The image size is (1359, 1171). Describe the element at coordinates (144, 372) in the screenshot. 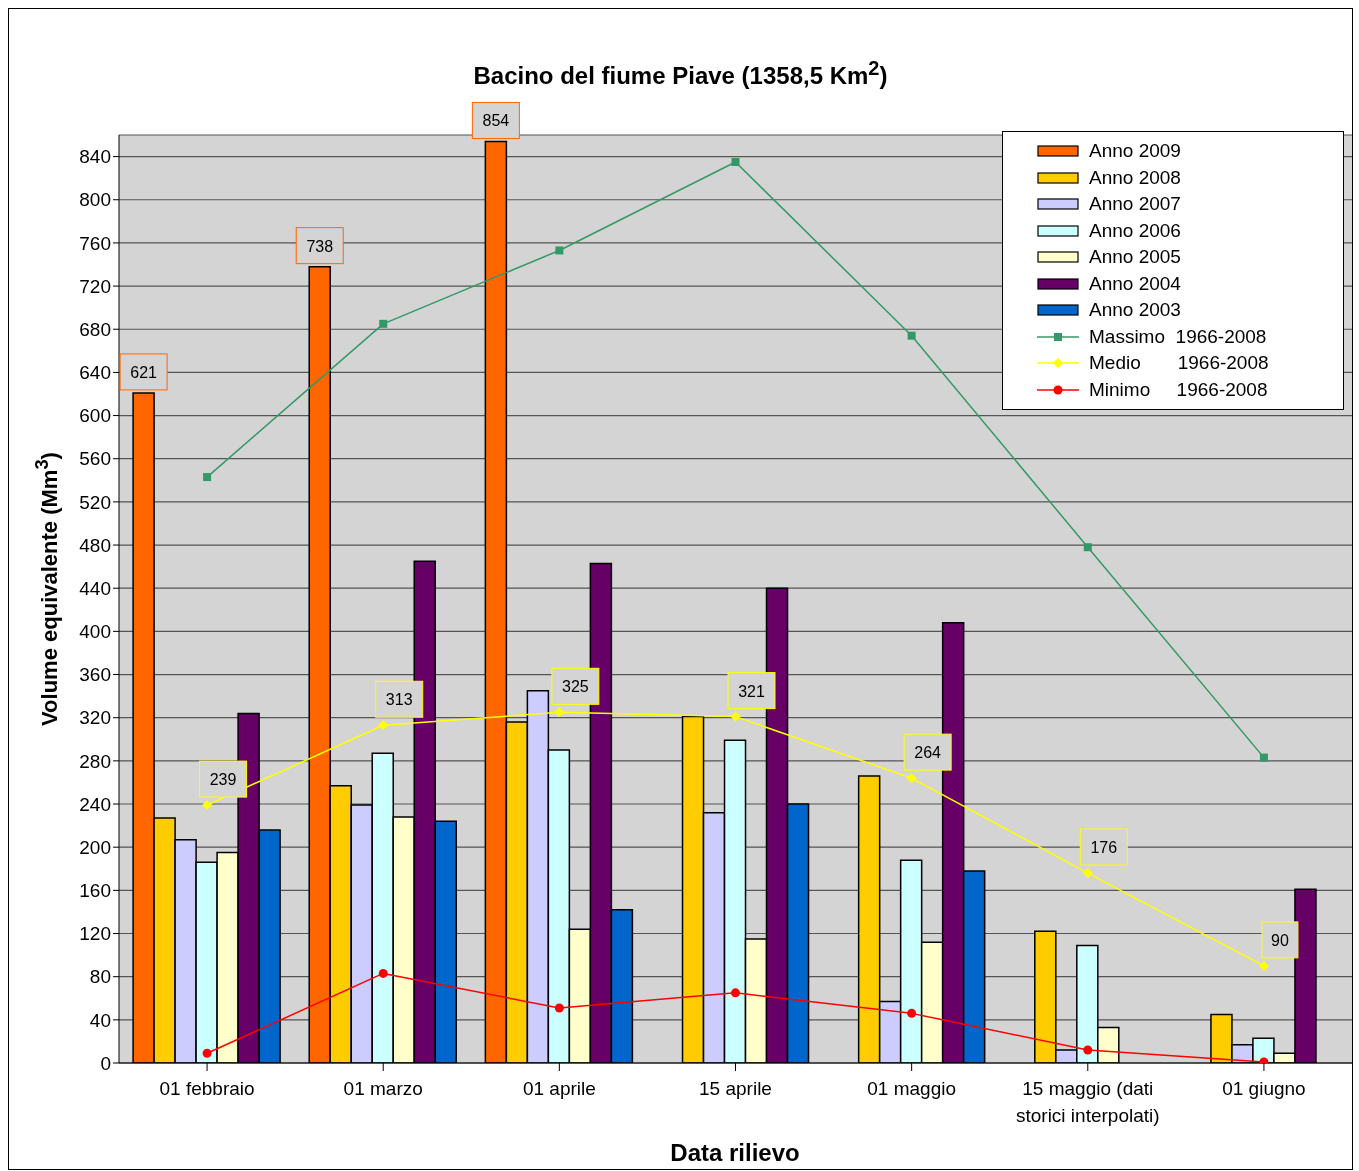

I see `data-label: 621` at that location.